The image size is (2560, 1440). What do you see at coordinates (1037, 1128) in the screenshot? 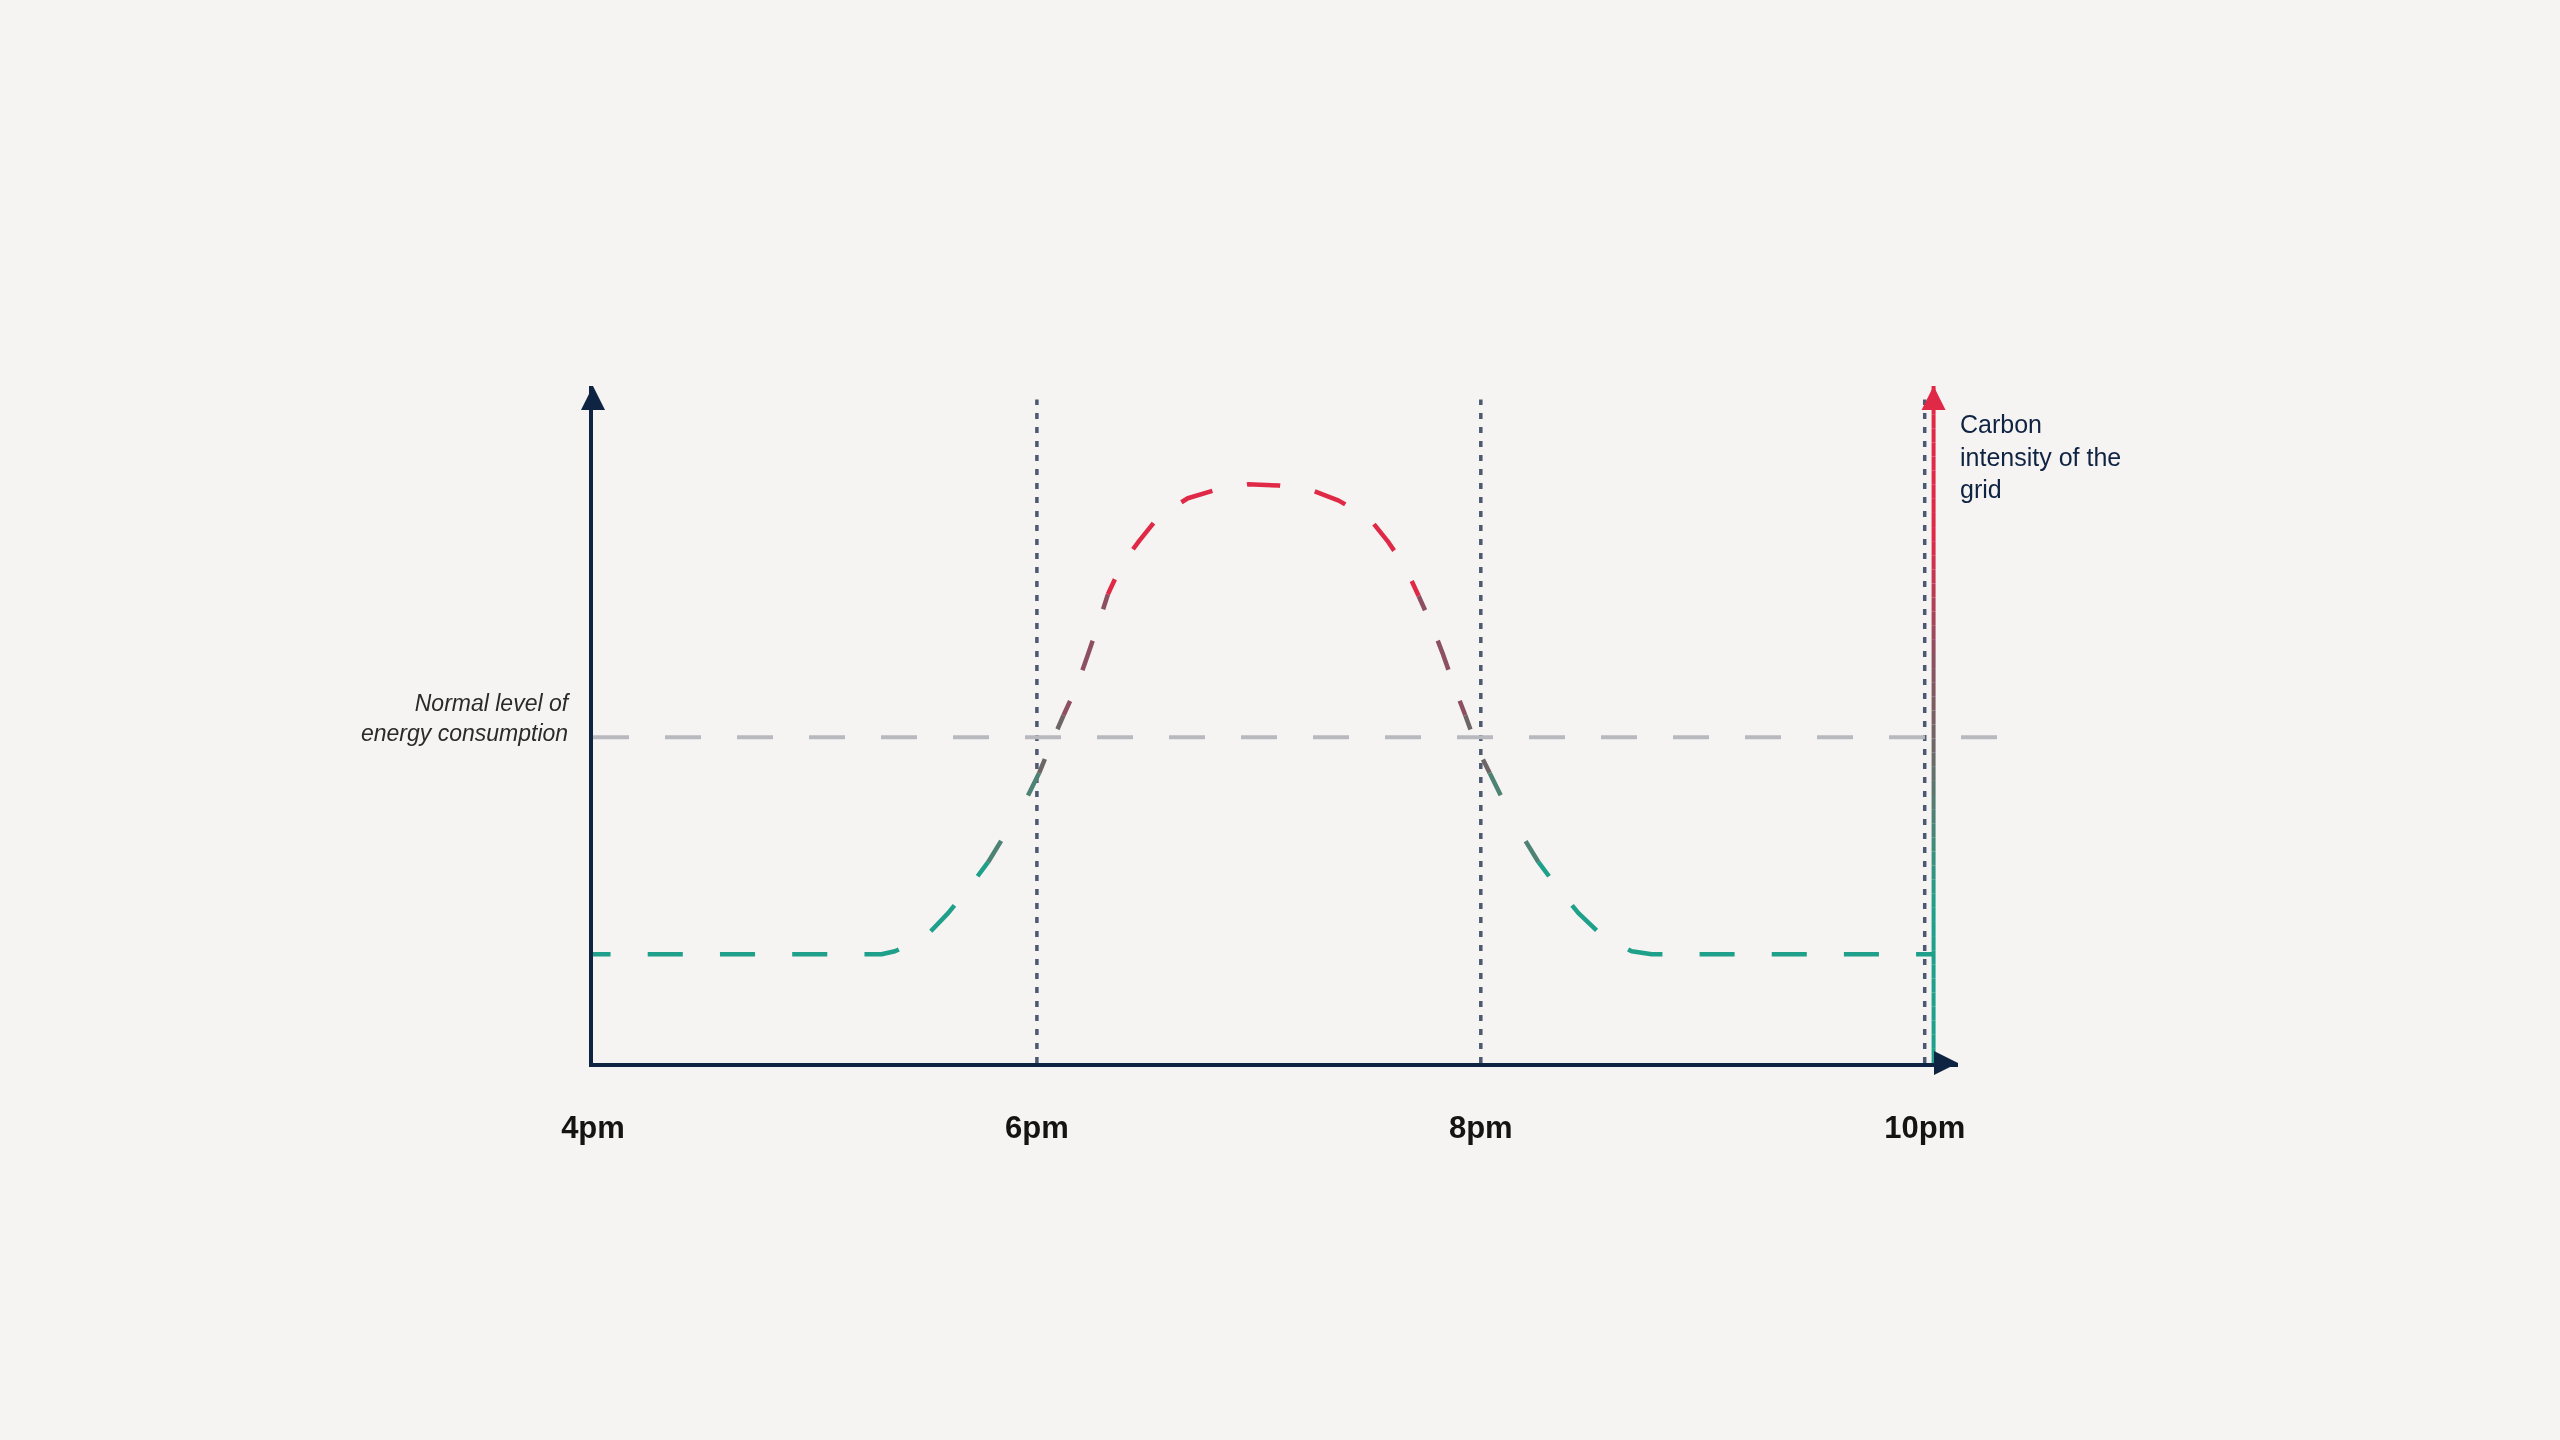
I see `x-tick-label: 6pm` at bounding box center [1037, 1128].